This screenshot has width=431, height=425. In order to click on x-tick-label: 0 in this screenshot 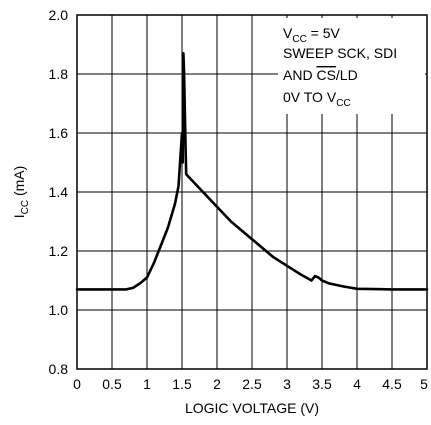, I will do `click(77, 384)`.